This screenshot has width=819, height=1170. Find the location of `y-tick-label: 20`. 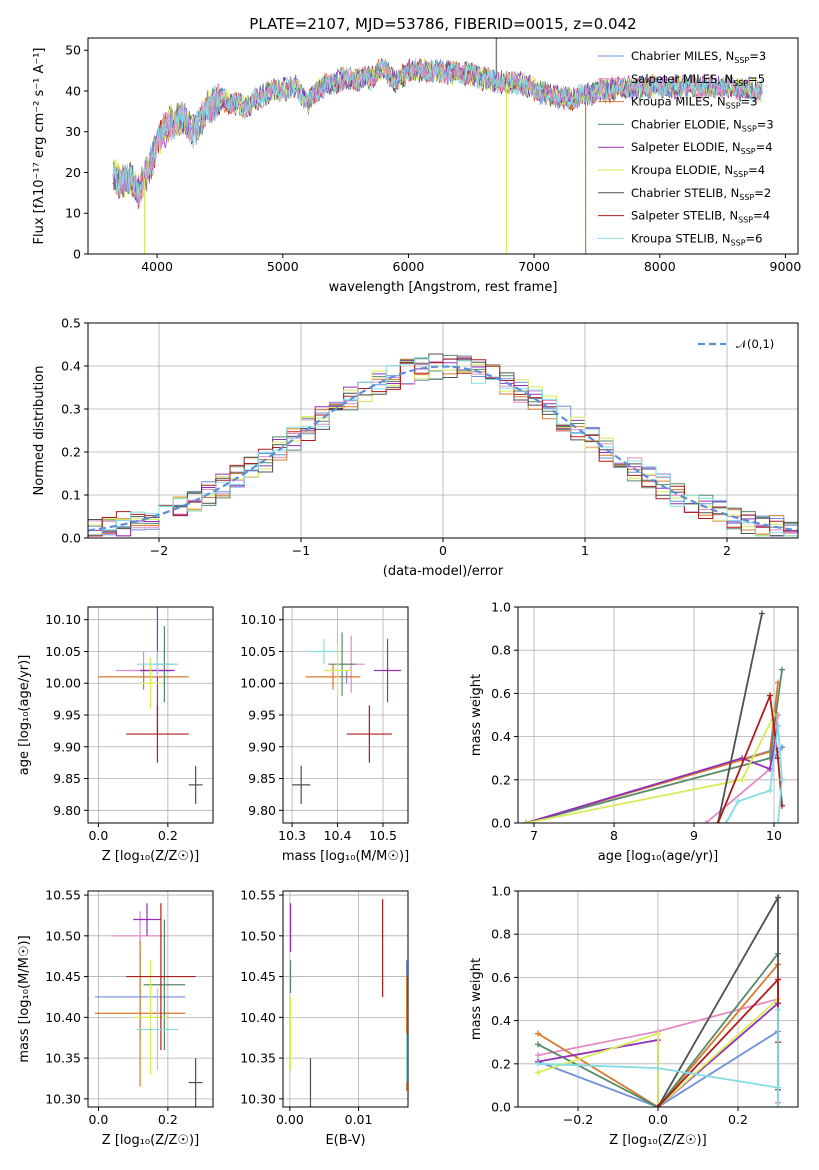

y-tick-label: 20 is located at coordinates (73, 172).